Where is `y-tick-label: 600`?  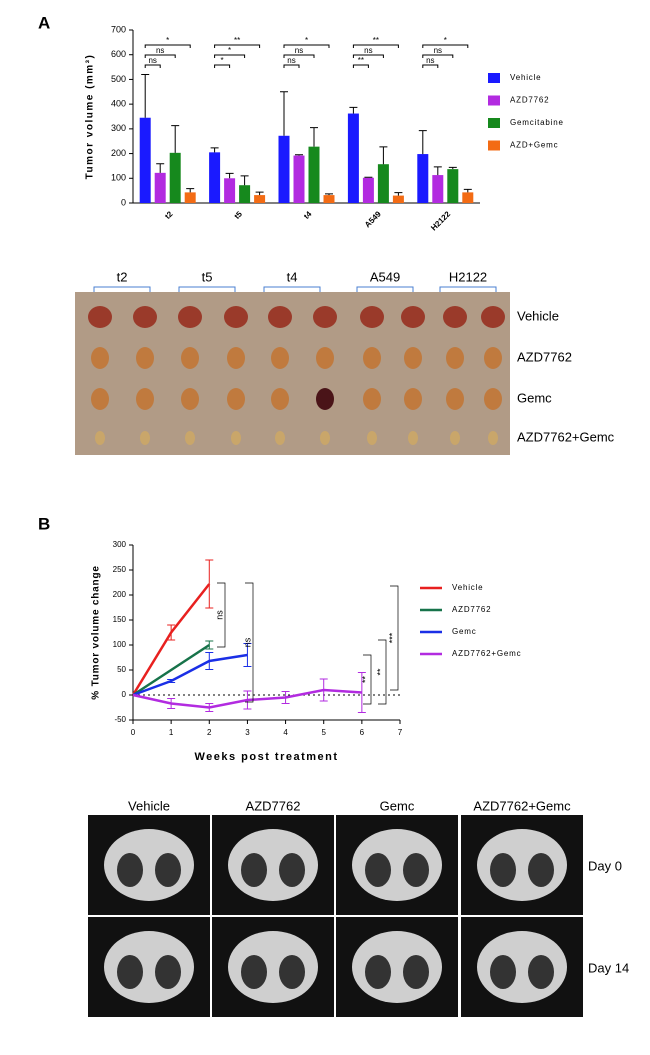
y-tick-label: 600 is located at coordinates (118, 54).